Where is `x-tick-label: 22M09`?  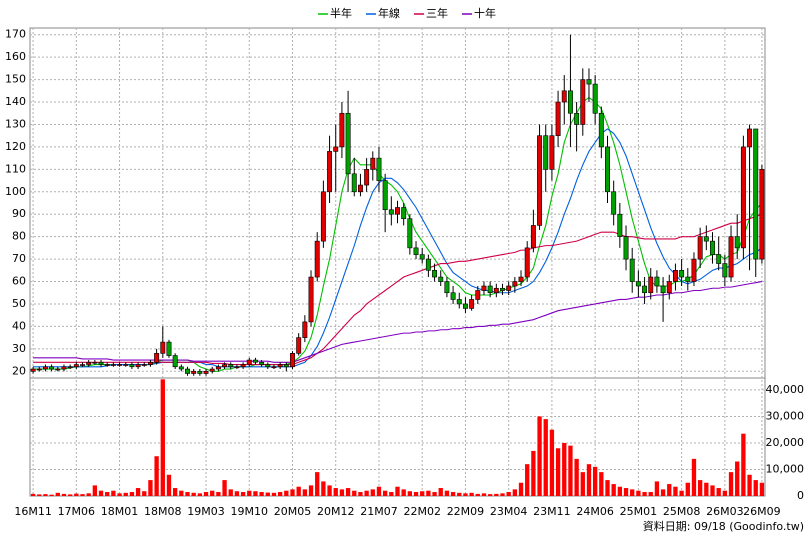 x-tick-label: 22M09 is located at coordinates (466, 511).